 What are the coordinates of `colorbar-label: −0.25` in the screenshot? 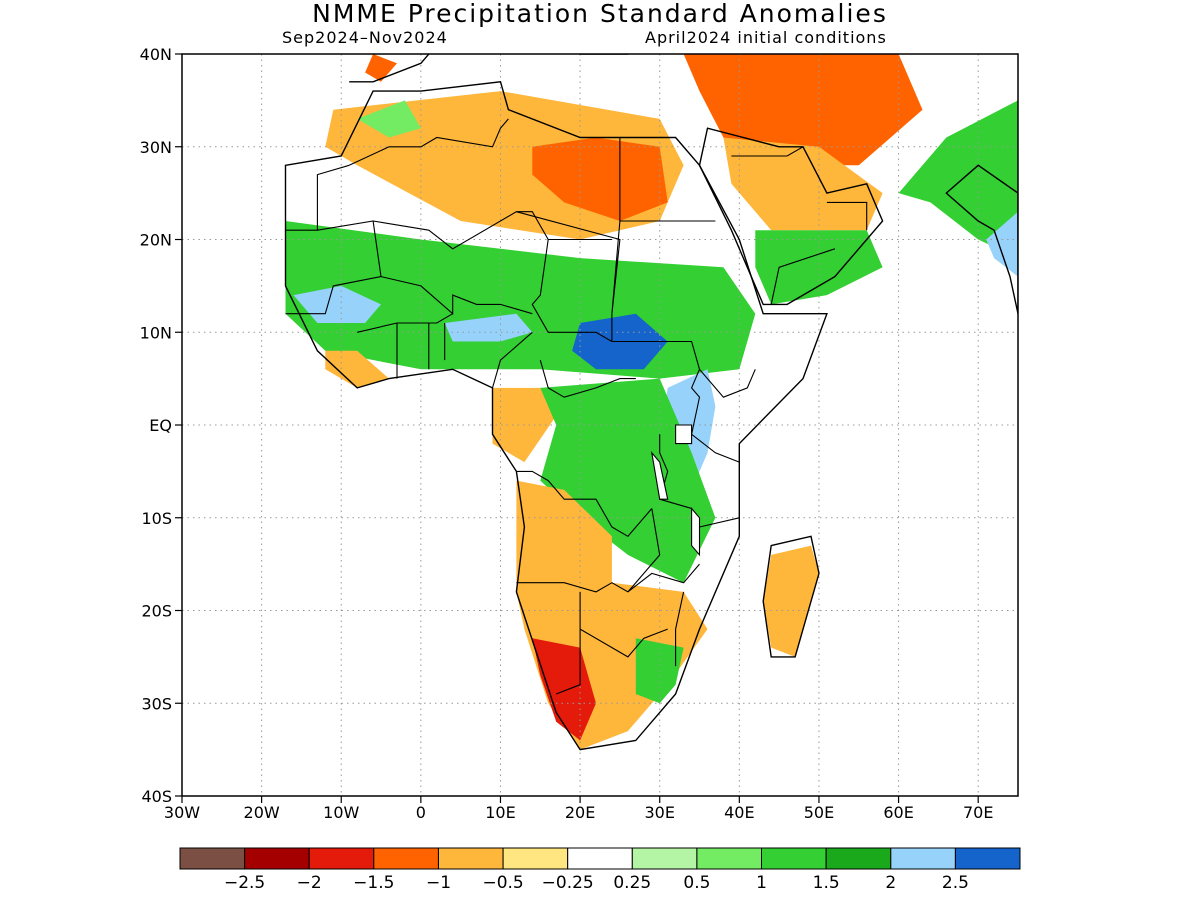 It's located at (568, 883).